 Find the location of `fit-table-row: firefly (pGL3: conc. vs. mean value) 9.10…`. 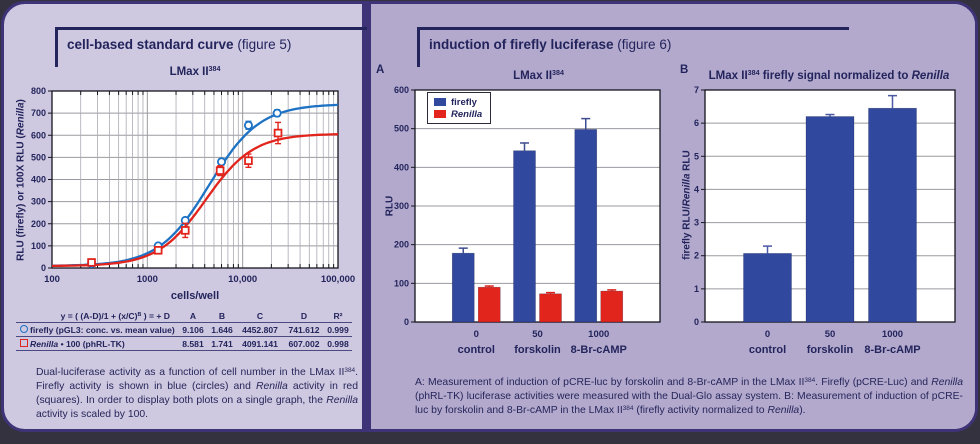

fit-table-row: firefly (pGL3: conc. vs. mean value) 9.10… is located at coordinates (184, 330).